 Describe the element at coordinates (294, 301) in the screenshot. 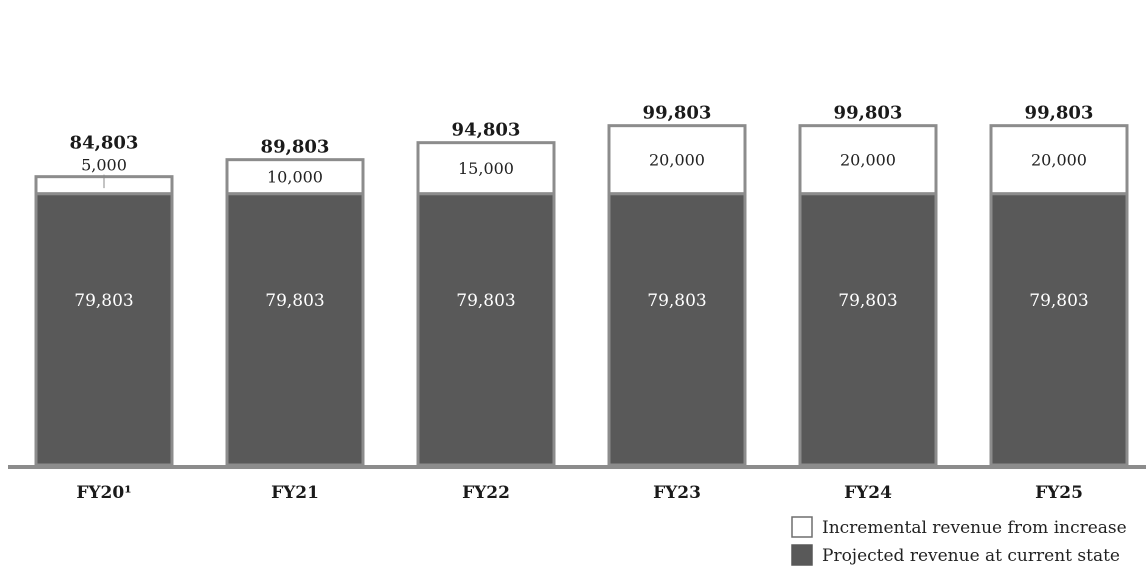

I see `data-label-base-2: 79,803` at that location.